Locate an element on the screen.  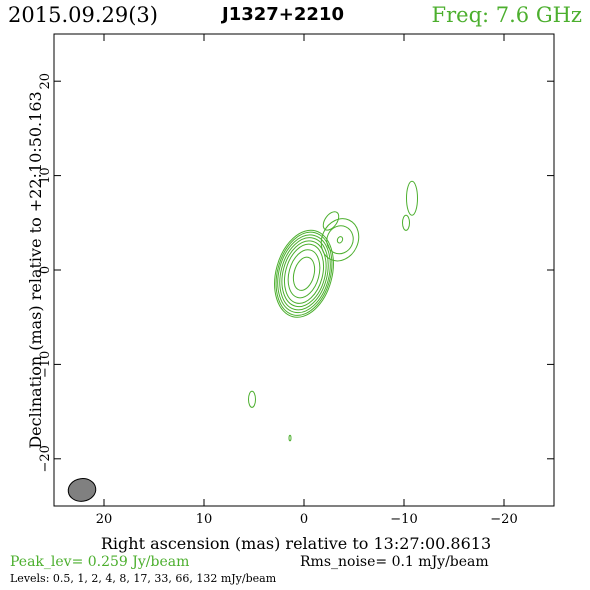
beam-ellipse is located at coordinates (82, 490).